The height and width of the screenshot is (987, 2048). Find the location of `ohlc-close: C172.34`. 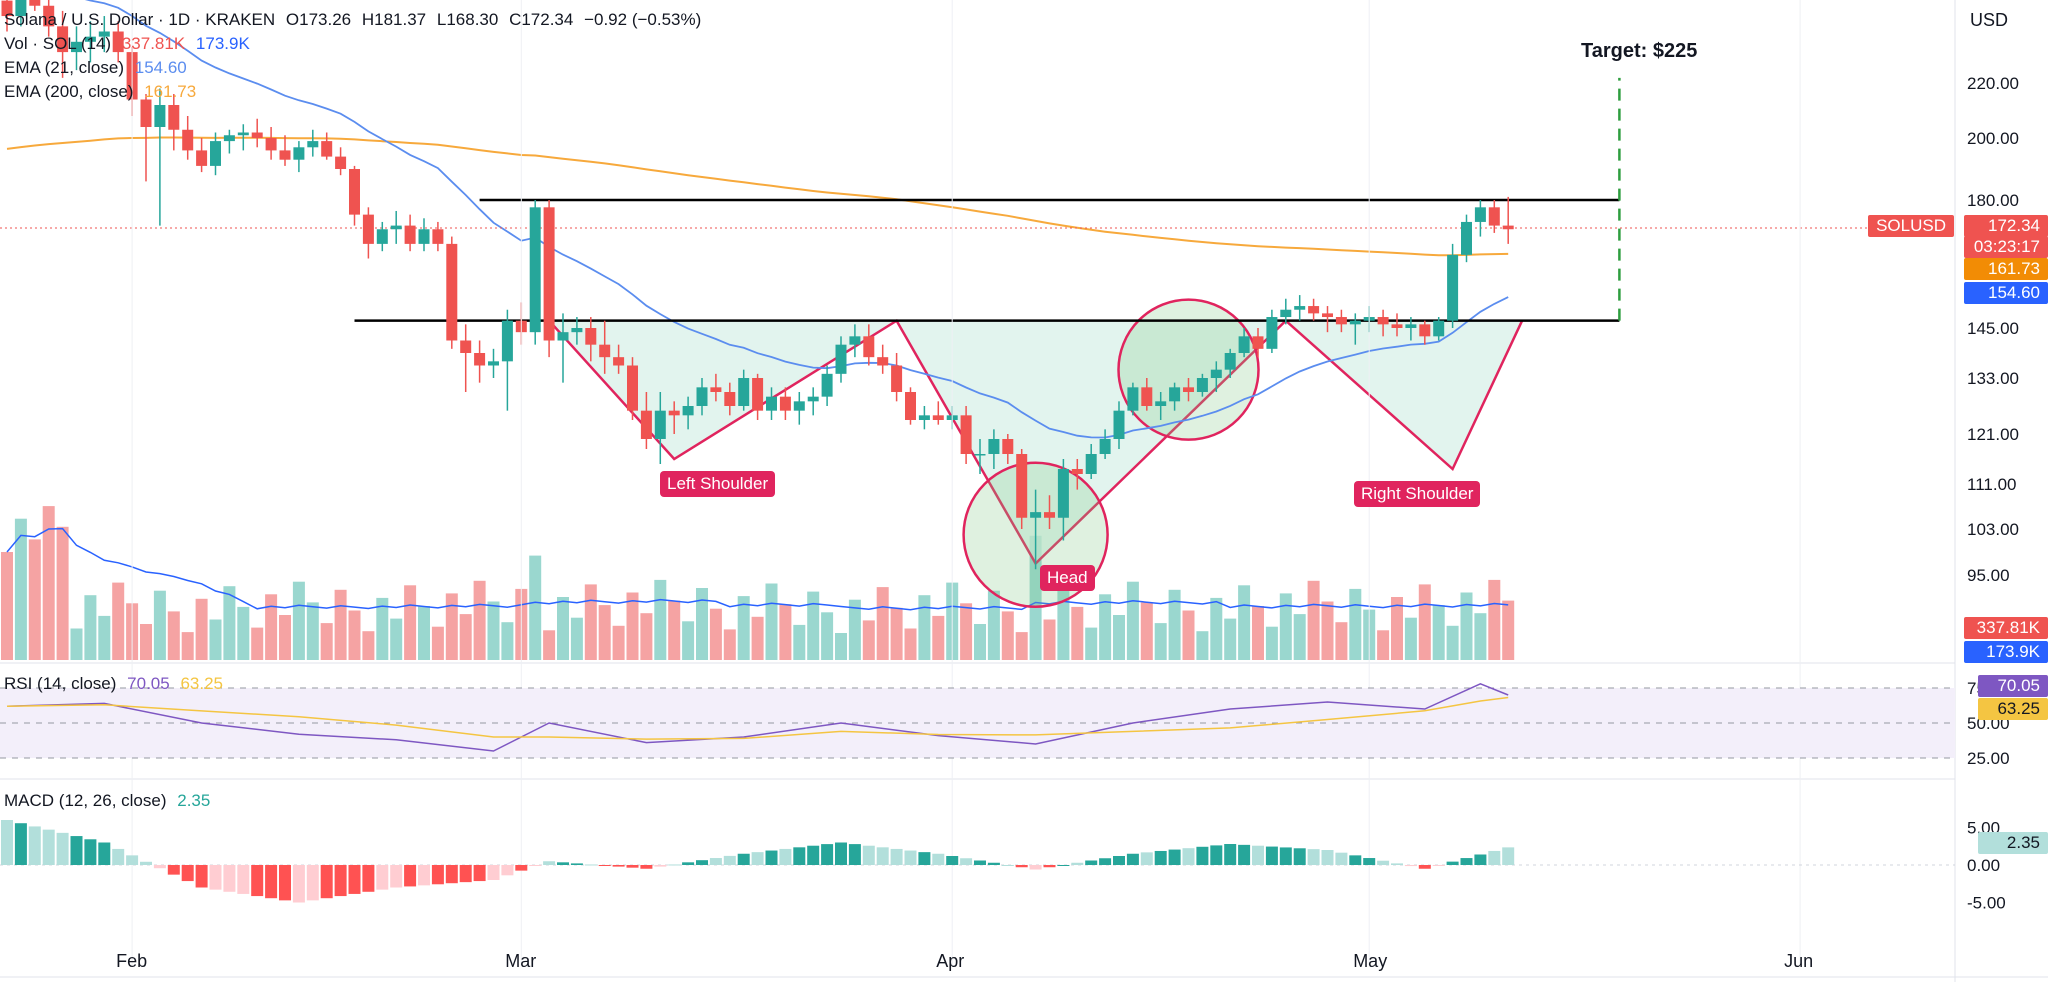

ohlc-close: C172.34 is located at coordinates (541, 19).